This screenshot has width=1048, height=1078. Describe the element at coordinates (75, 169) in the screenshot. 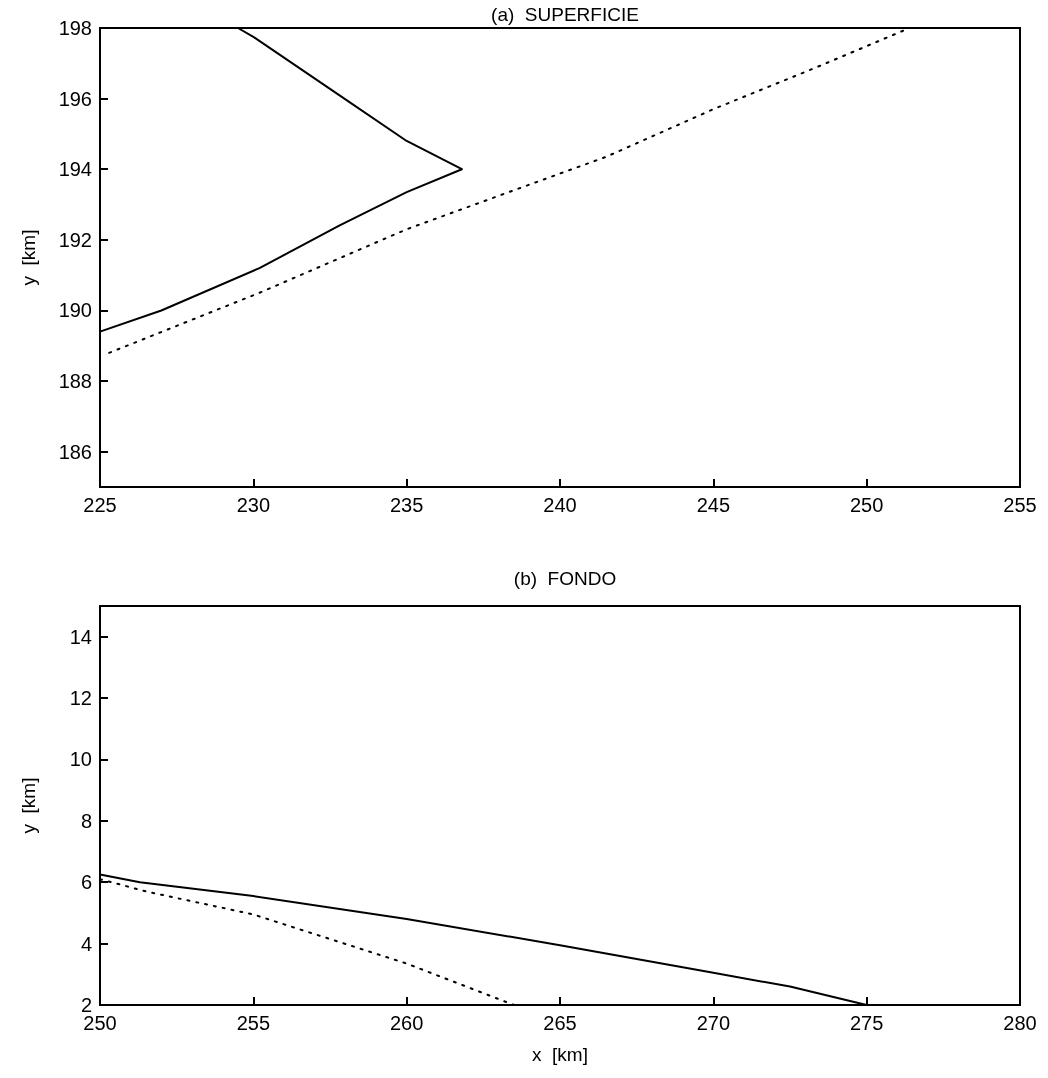

I see `y-tick-label: 194` at that location.